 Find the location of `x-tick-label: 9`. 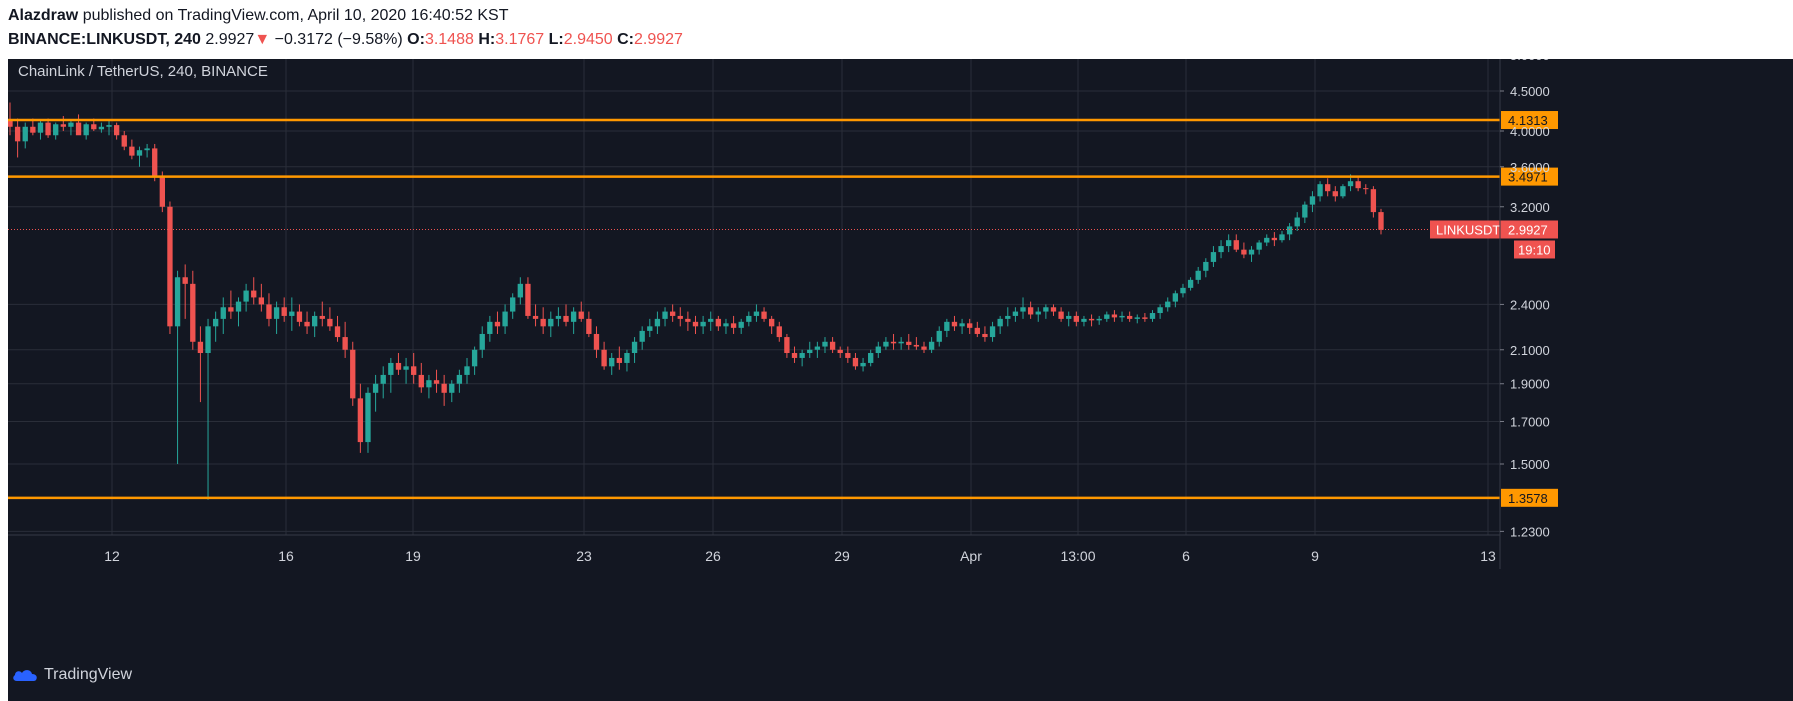

x-tick-label: 9 is located at coordinates (1315, 556).